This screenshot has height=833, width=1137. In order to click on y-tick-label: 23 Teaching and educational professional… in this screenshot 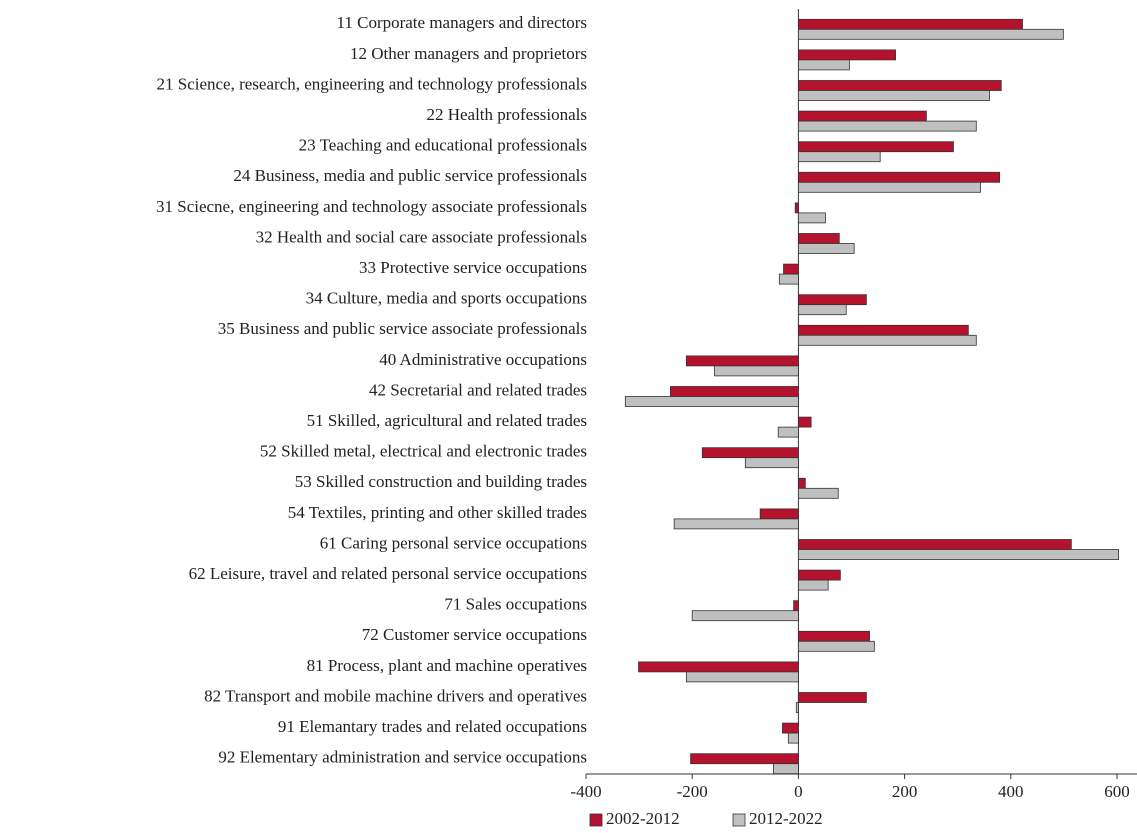, I will do `click(443, 145)`.